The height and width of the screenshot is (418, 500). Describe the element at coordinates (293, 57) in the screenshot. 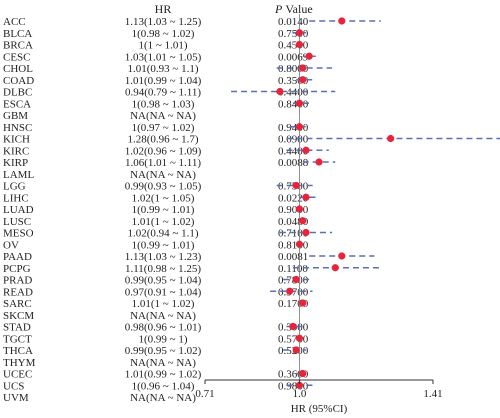

I see `p-value-text: 0.0069` at that location.